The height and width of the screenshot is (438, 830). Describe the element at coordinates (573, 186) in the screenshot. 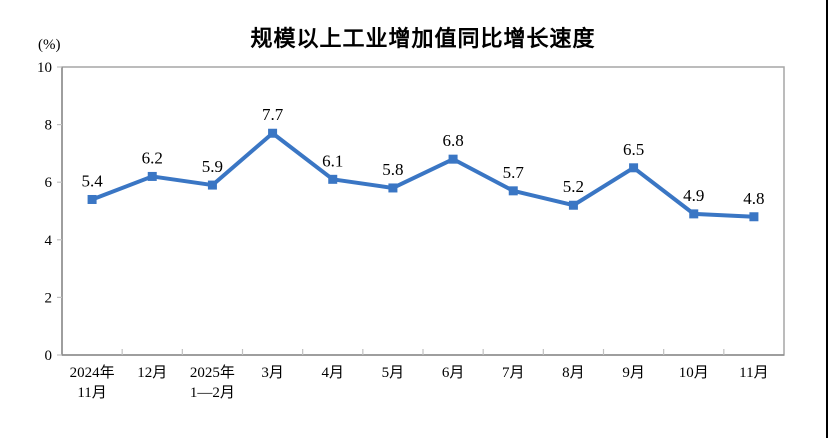

I see `data-point-label: 5.2` at that location.